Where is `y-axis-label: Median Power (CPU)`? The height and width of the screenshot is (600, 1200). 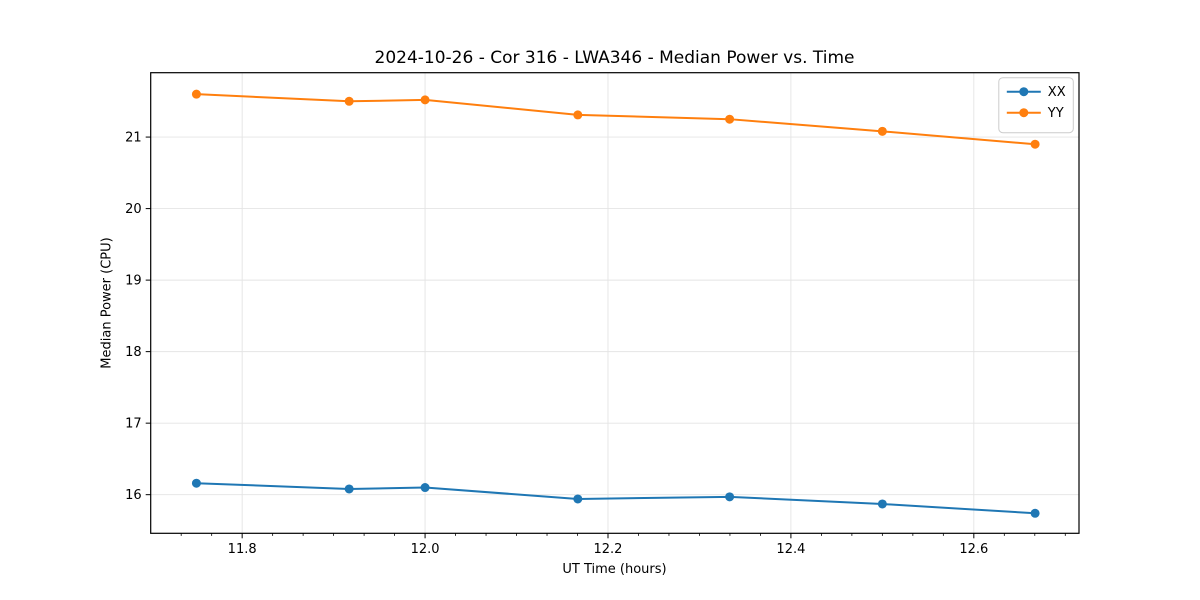 y-axis-label: Median Power (CPU) is located at coordinates (107, 303).